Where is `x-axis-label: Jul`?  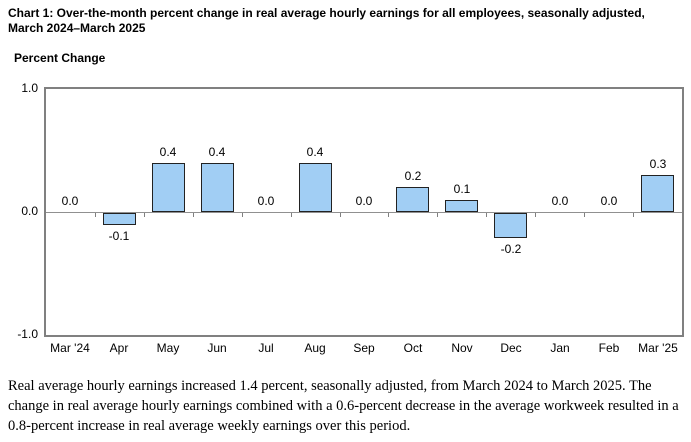 x-axis-label: Jul is located at coordinates (266, 348).